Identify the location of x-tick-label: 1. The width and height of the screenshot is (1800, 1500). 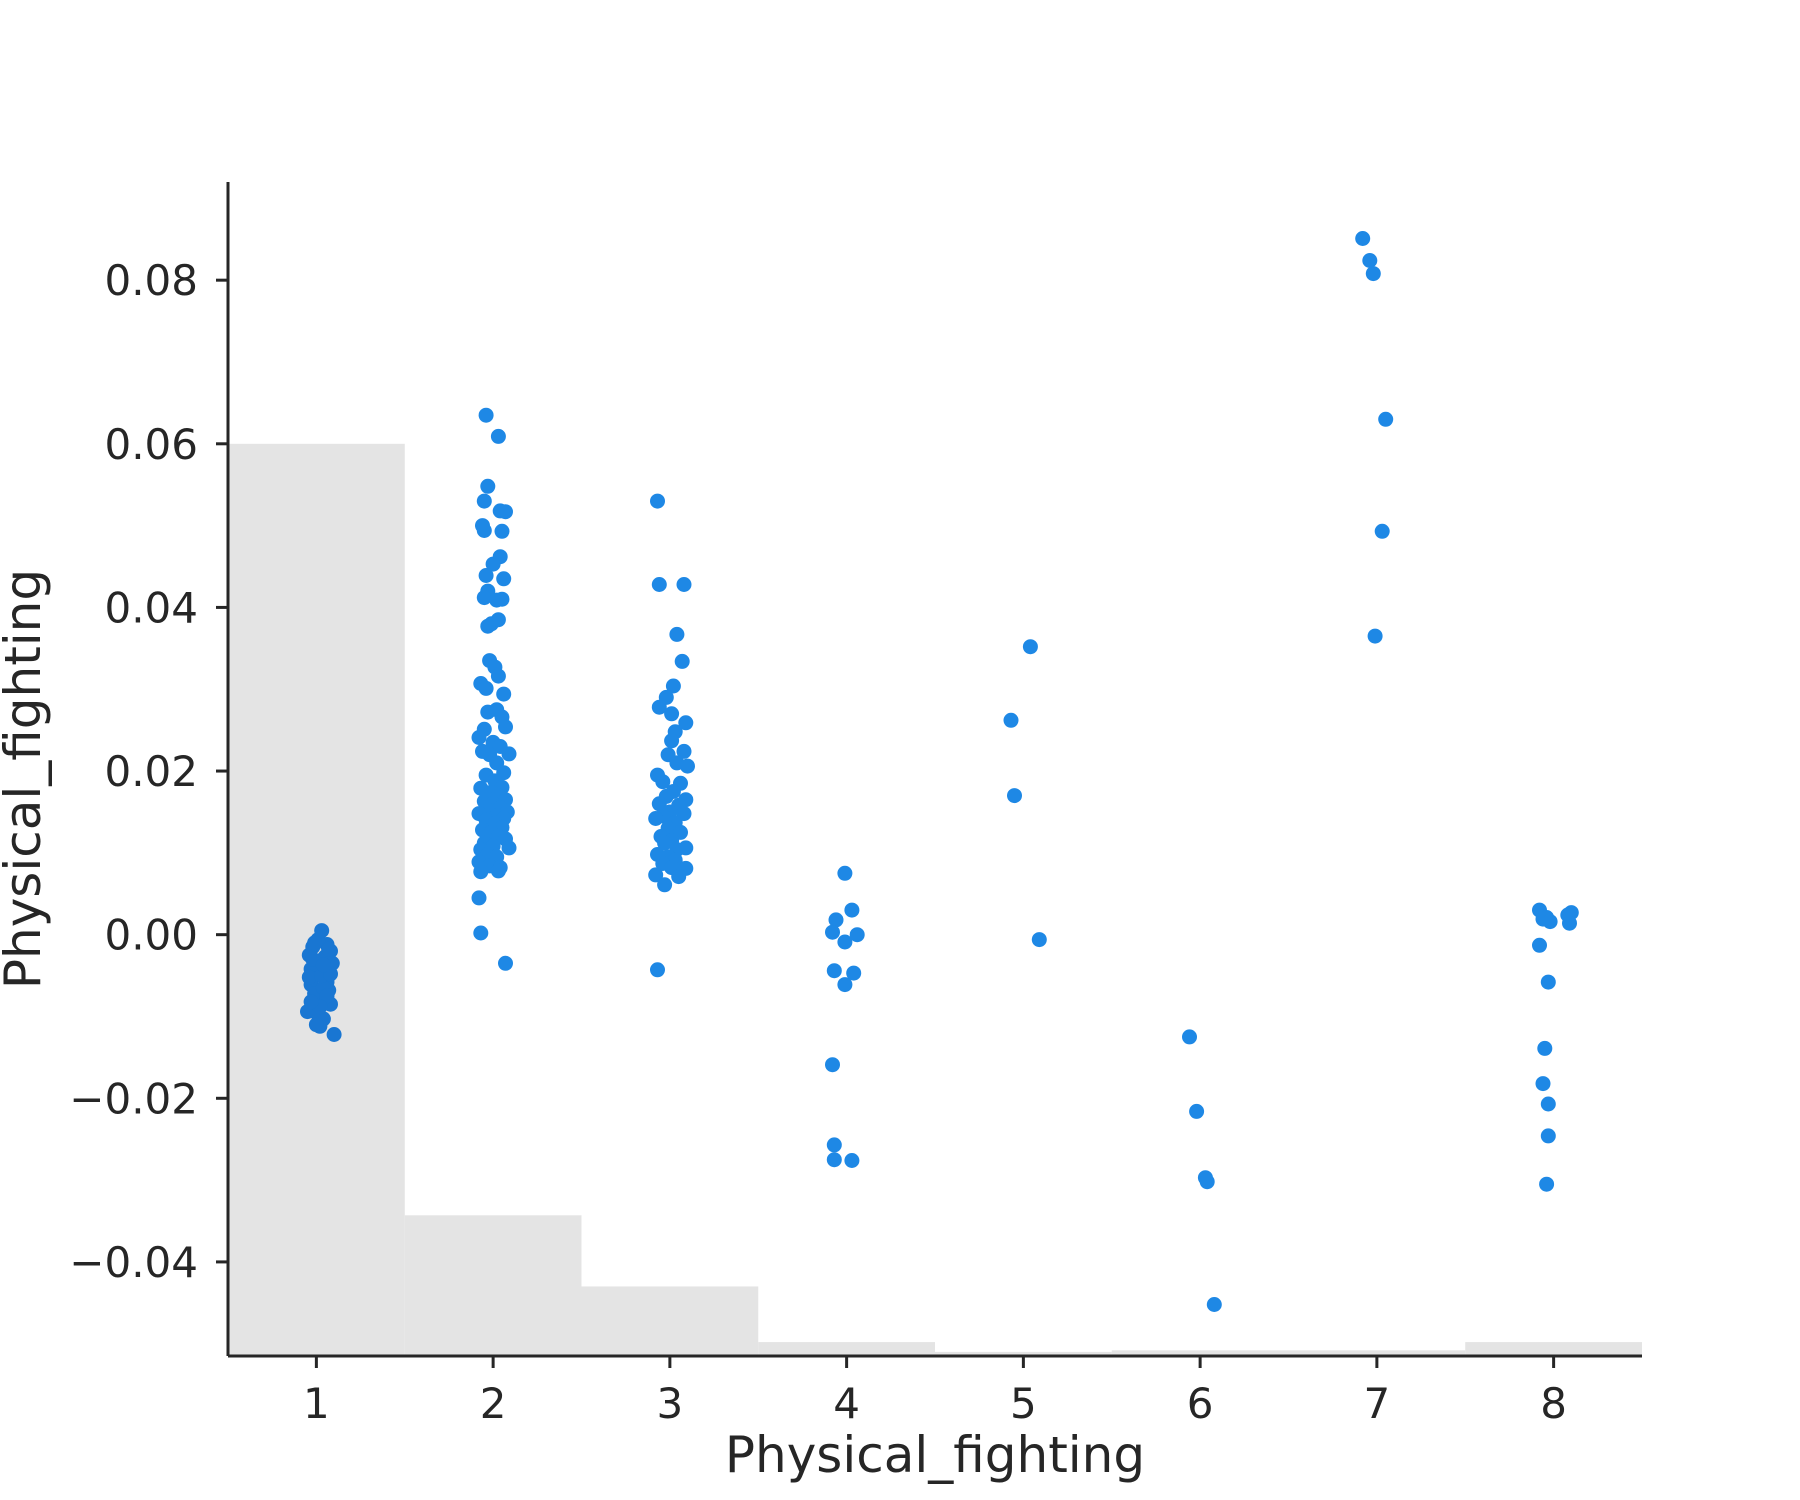
(316, 1403).